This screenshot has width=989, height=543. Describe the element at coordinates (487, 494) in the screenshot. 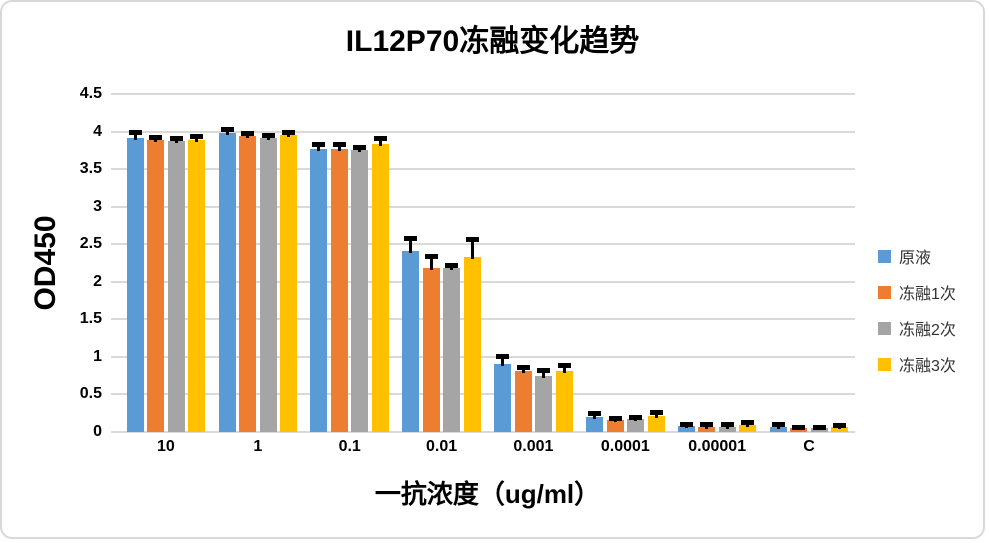

I see `x-axis-title: 一抗浓度（ug/ml）` at that location.